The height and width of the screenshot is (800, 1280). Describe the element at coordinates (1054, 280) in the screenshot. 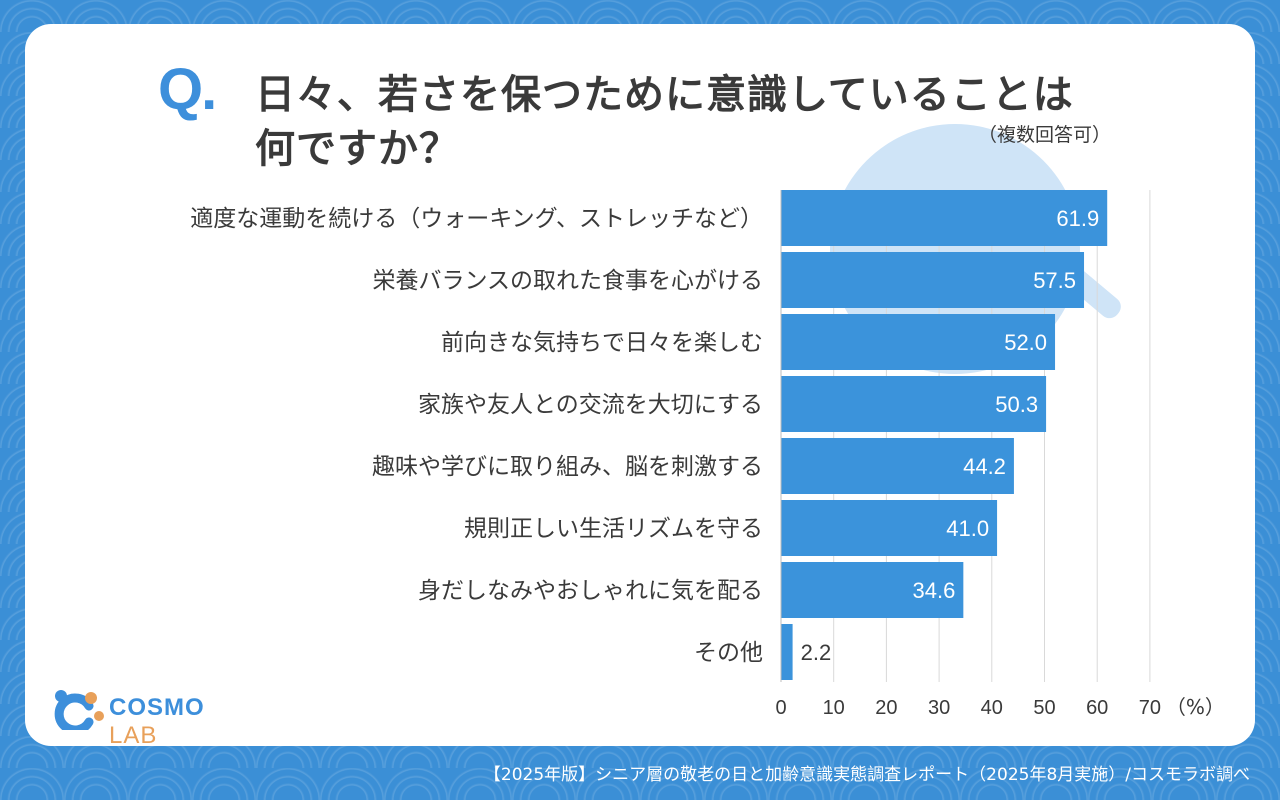

I see `value-label: 57.5` at that location.